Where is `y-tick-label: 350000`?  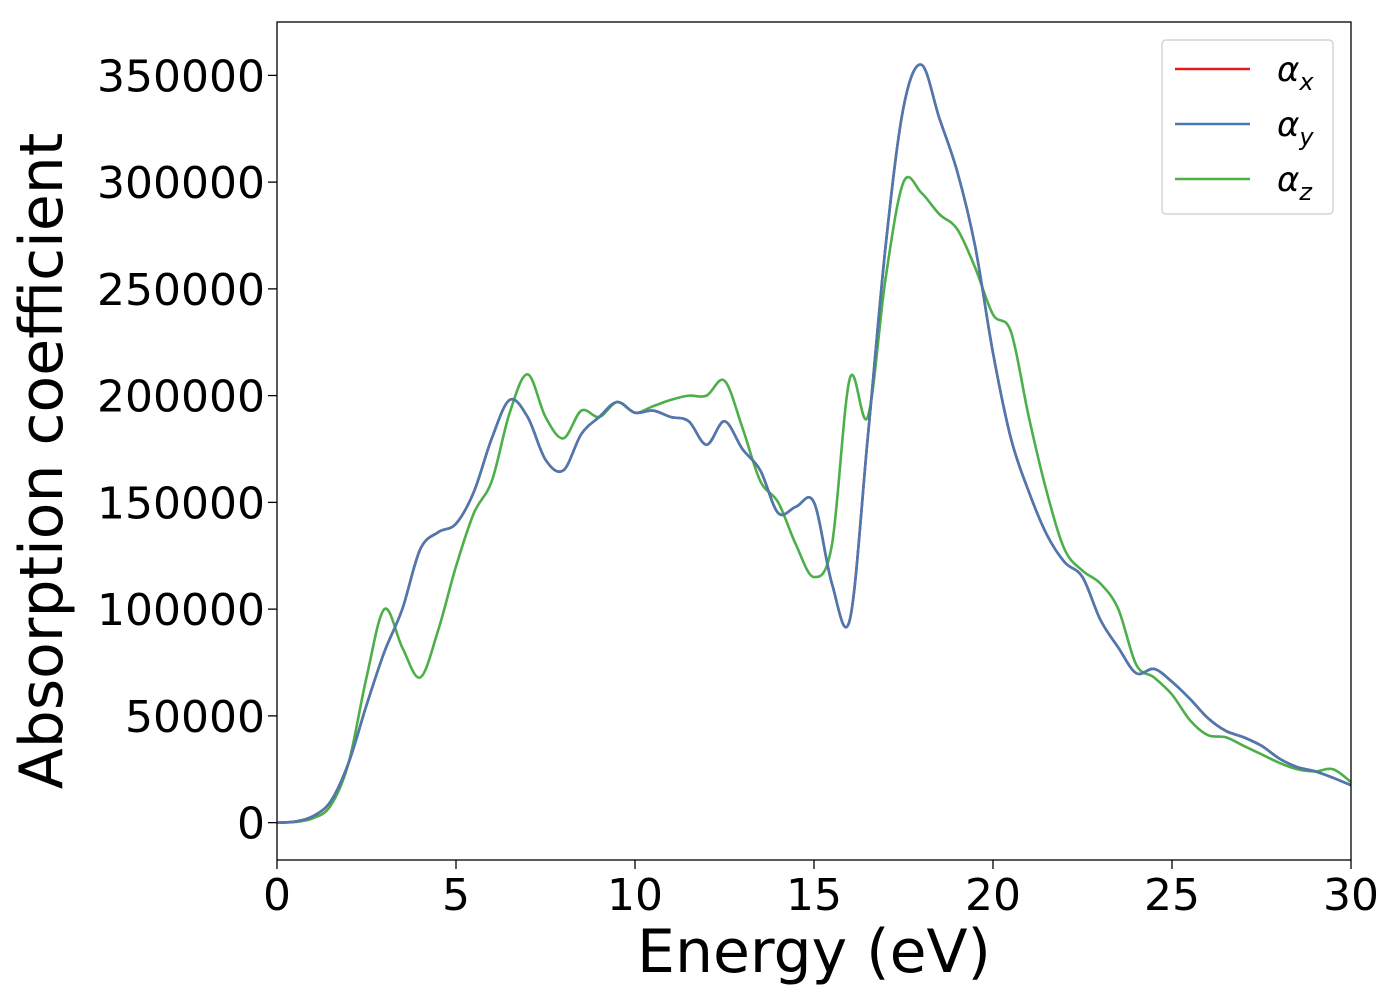
y-tick-label: 350000 is located at coordinates (181, 76).